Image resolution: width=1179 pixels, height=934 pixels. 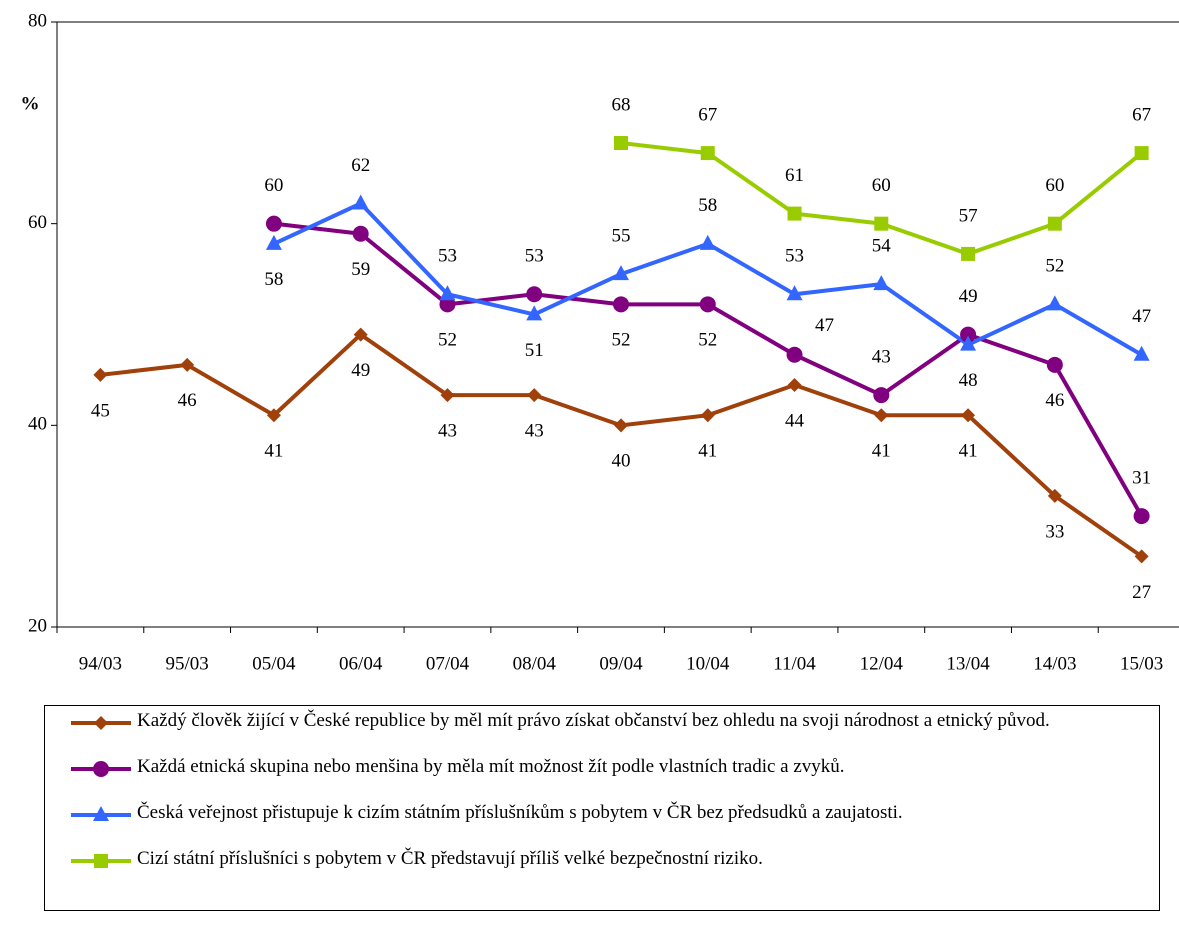 What do you see at coordinates (795, 420) in the screenshot?
I see `data-label: 44` at bounding box center [795, 420].